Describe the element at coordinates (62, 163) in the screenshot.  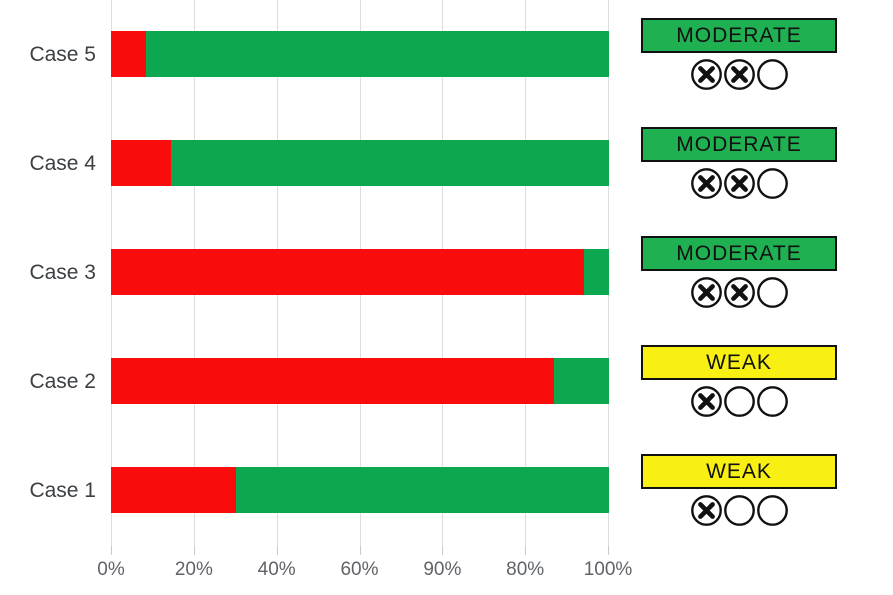
I see `case-label: Case 4` at that location.